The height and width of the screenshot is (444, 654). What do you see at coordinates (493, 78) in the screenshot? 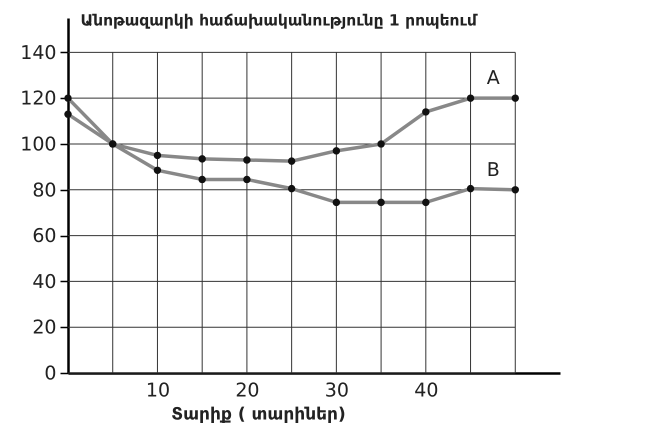
I see `series-label: A` at bounding box center [493, 78].